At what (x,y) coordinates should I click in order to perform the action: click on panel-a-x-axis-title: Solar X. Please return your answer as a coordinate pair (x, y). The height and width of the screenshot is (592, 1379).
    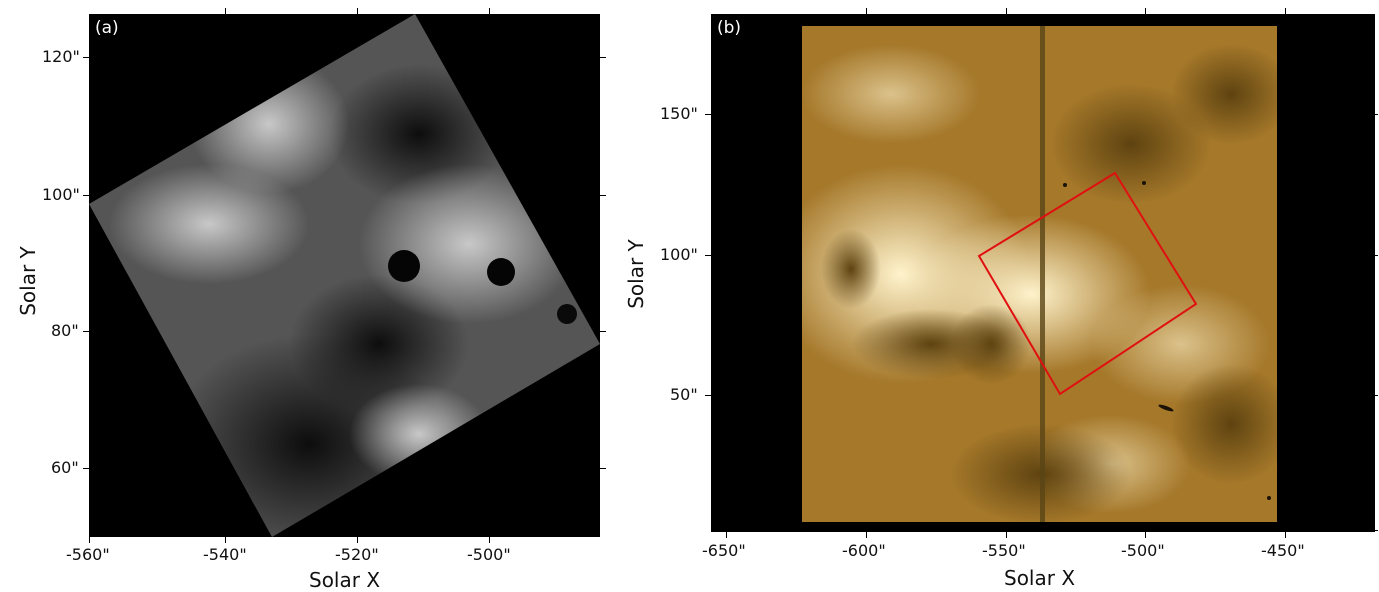
    Looking at the image, I should click on (345, 580).